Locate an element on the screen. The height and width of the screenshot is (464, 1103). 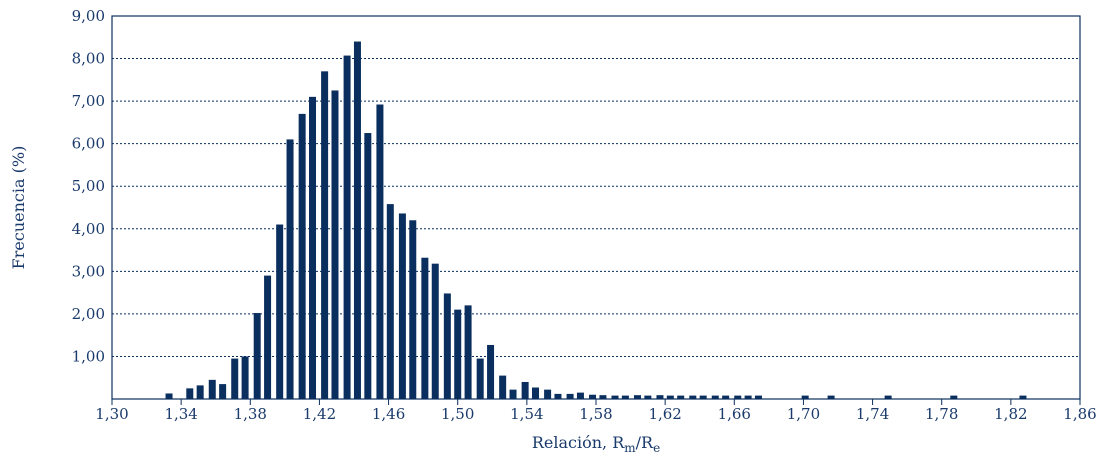
x-tick-label: 1,86 is located at coordinates (1079, 414).